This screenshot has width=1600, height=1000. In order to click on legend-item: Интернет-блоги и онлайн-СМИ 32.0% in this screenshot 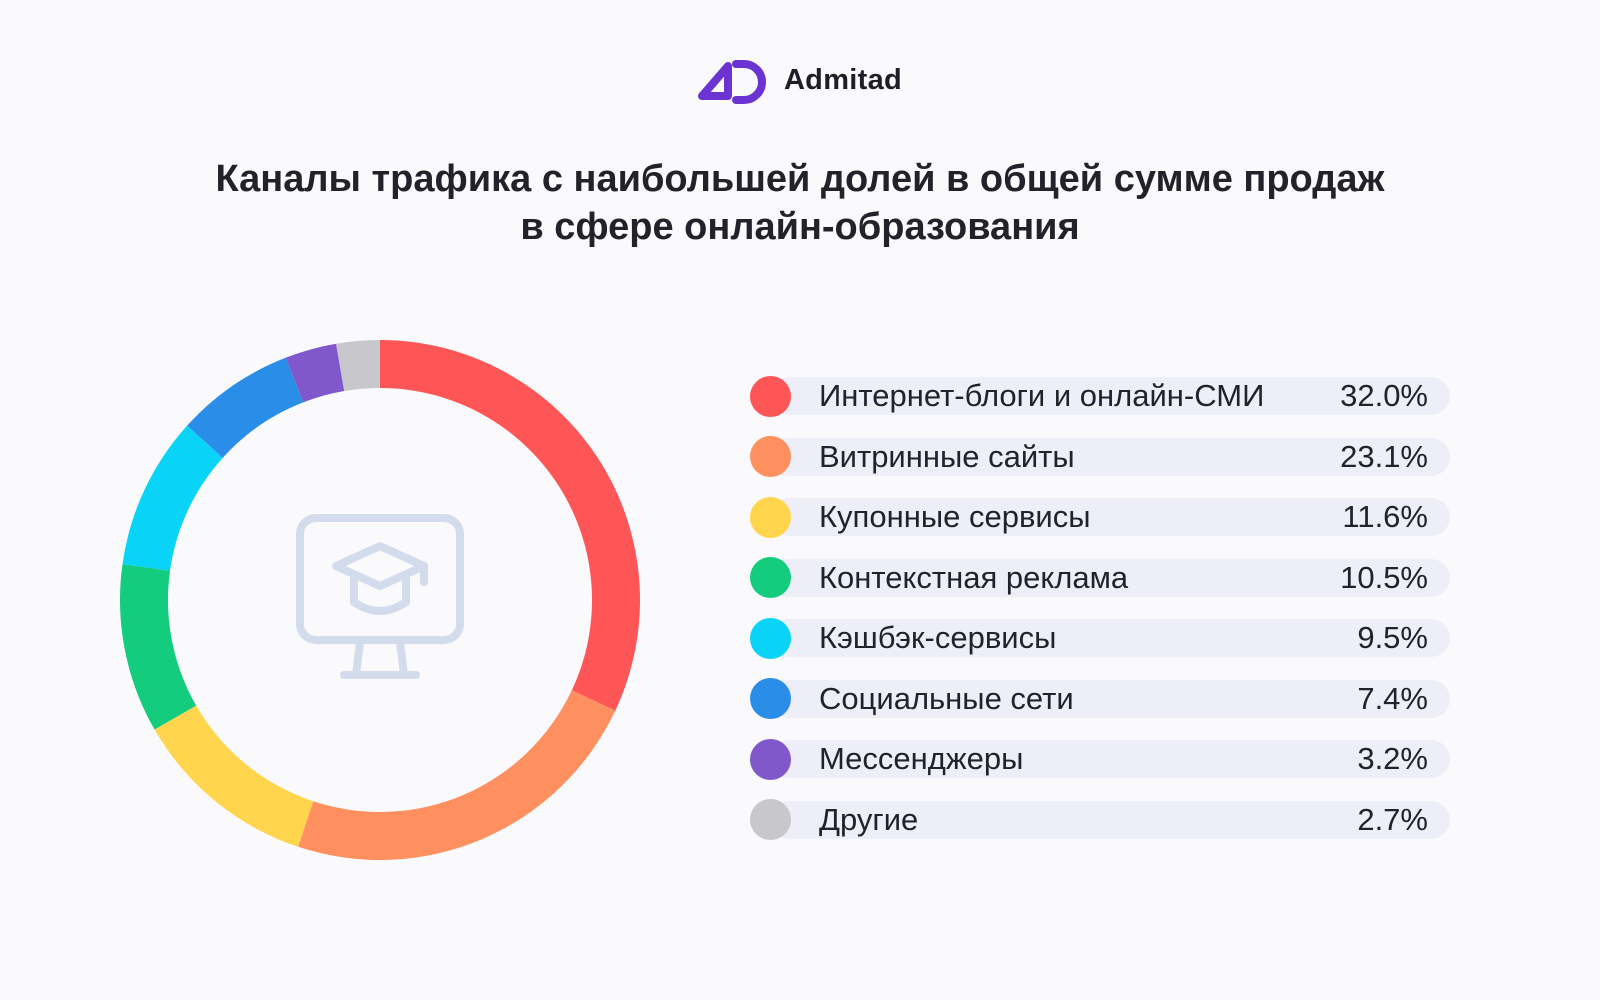, I will do `click(1100, 396)`.